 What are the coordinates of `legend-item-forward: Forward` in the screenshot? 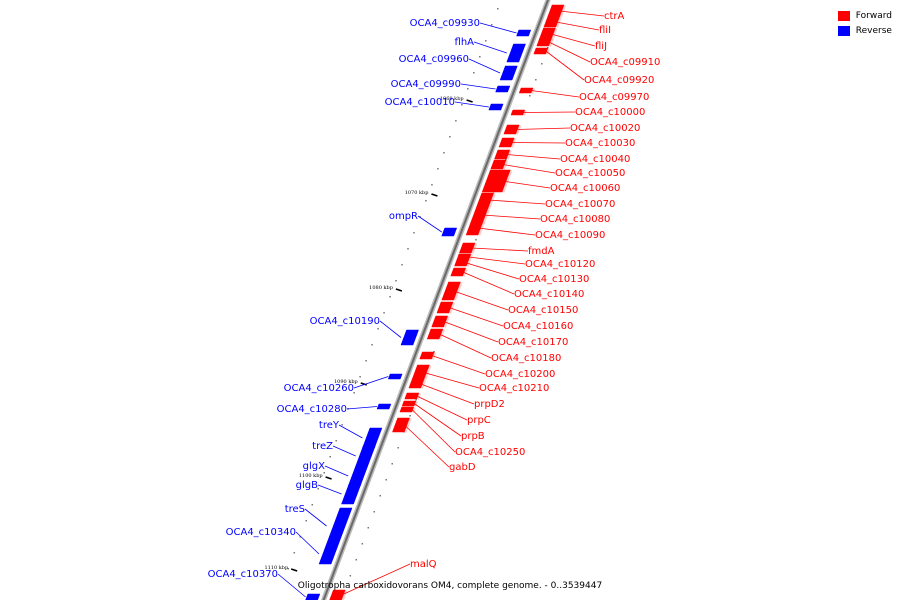 It's located at (864, 15).